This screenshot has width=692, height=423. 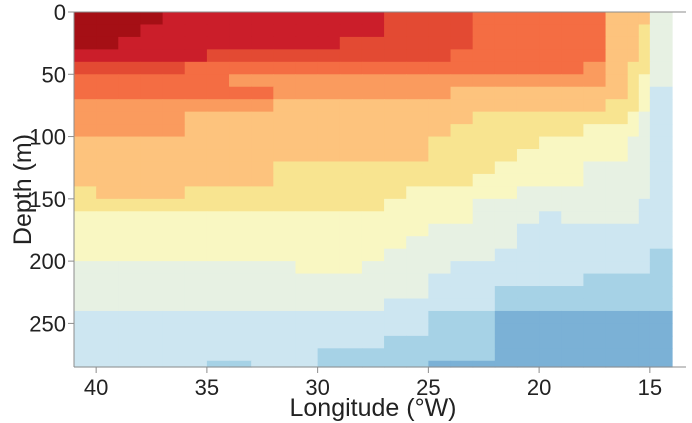 What do you see at coordinates (23, 189) in the screenshot?
I see `y-axis-label: Depth (m)` at bounding box center [23, 189].